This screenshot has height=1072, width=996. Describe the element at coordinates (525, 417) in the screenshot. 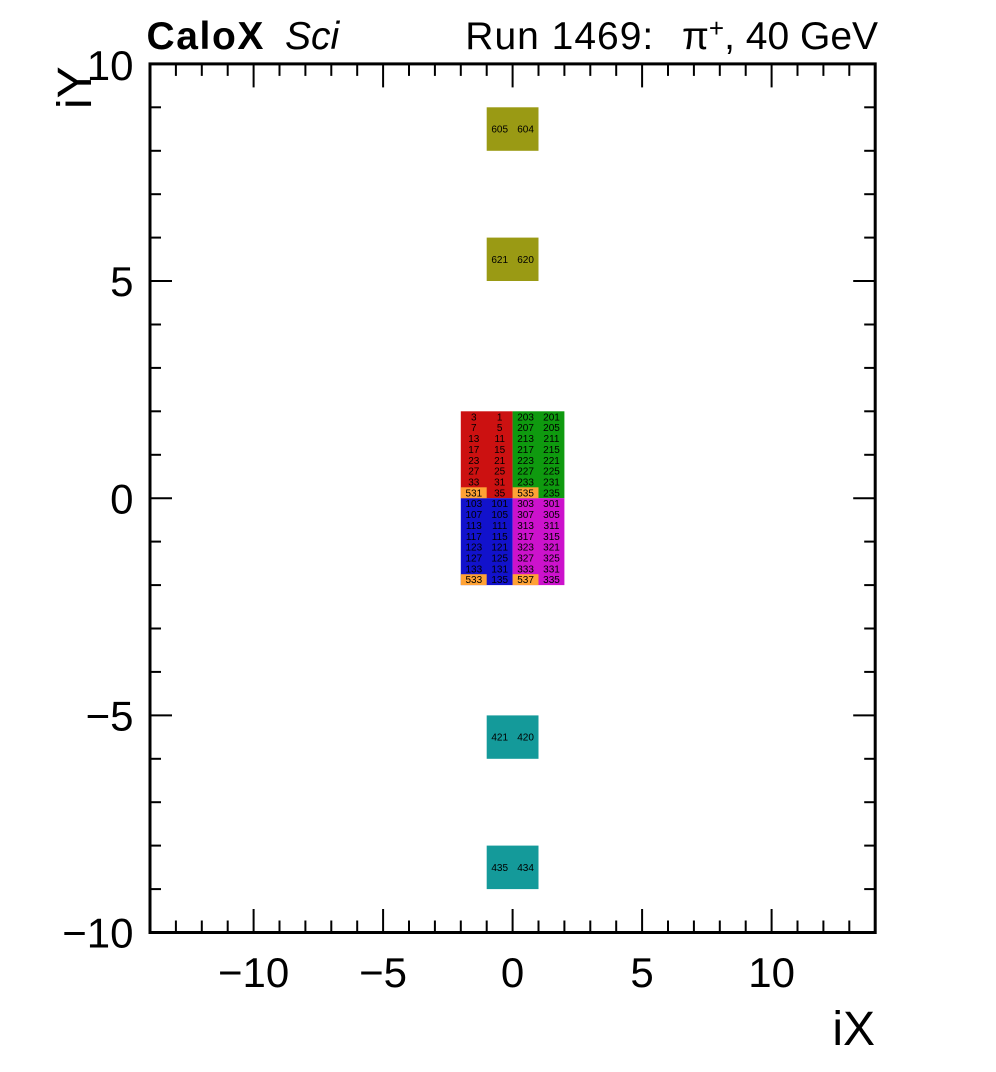

I see `svg-text: 203` at that location.